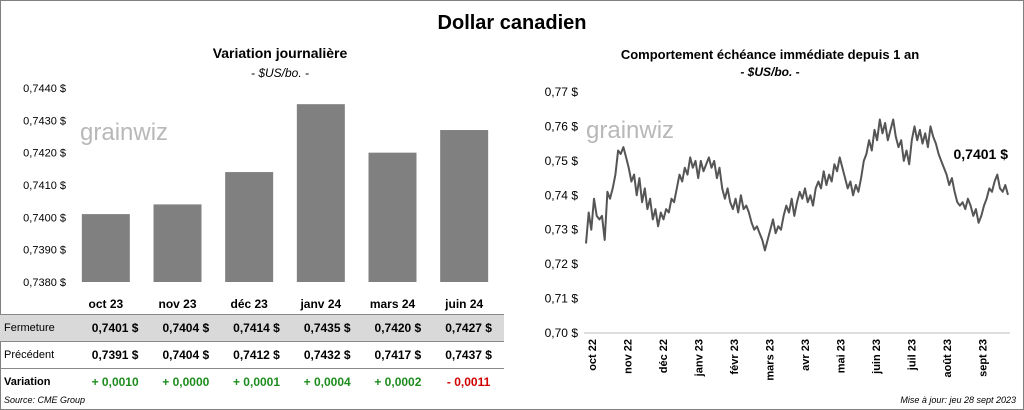 The image size is (1024, 410). Describe the element at coordinates (327, 328) in the screenshot. I see `table-cell: 0,7435 $` at that location.